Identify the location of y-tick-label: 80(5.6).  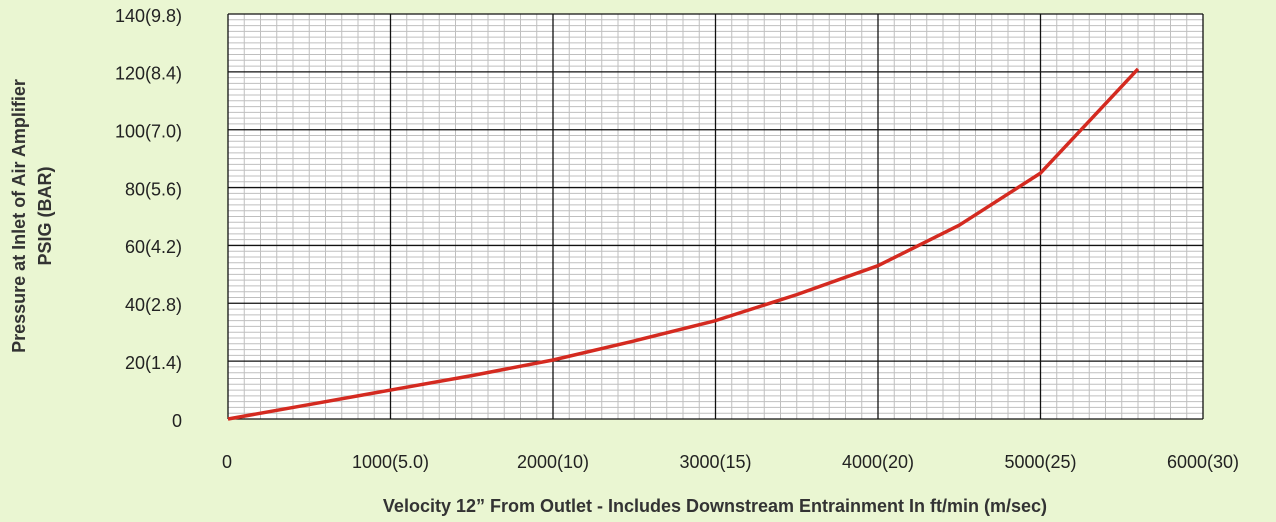
(153, 189).